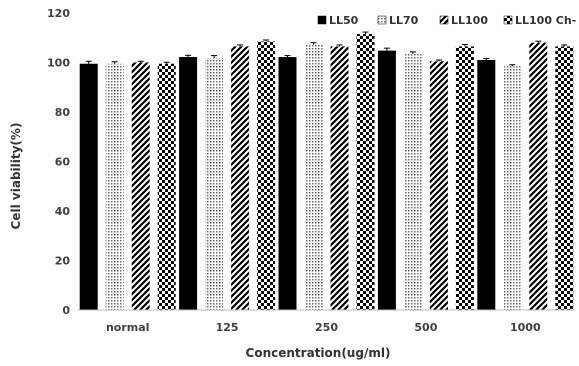 The height and width of the screenshot is (366, 579). I want to click on x-tick-label: 1000, so click(525, 327).